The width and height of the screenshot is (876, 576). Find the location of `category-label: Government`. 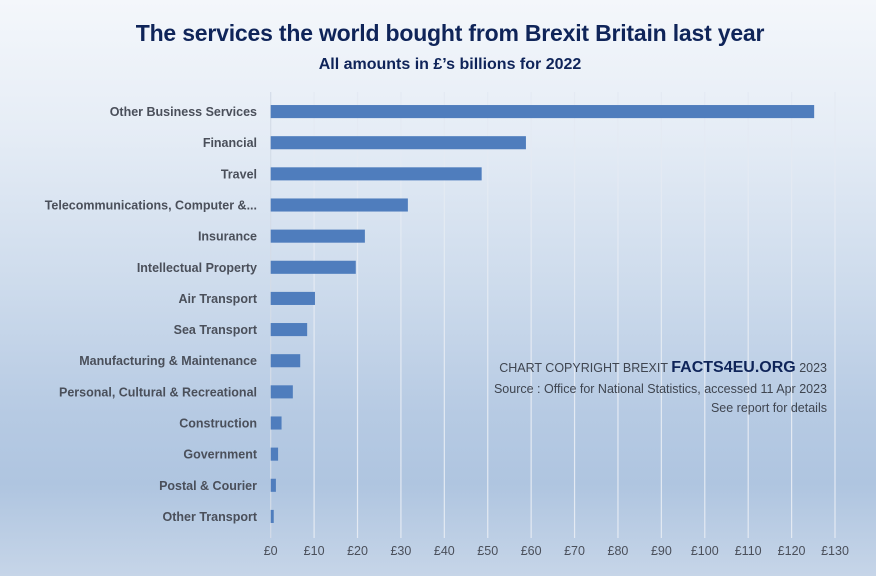

category-label: Government is located at coordinates (220, 455).